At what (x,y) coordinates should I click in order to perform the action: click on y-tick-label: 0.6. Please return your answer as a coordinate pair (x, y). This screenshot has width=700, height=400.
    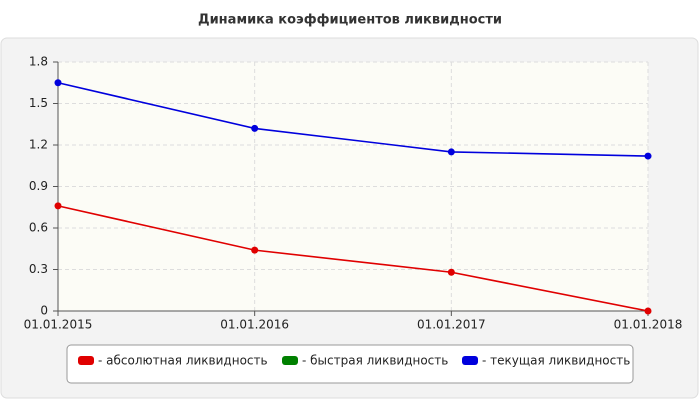
    Looking at the image, I should click on (38, 228).